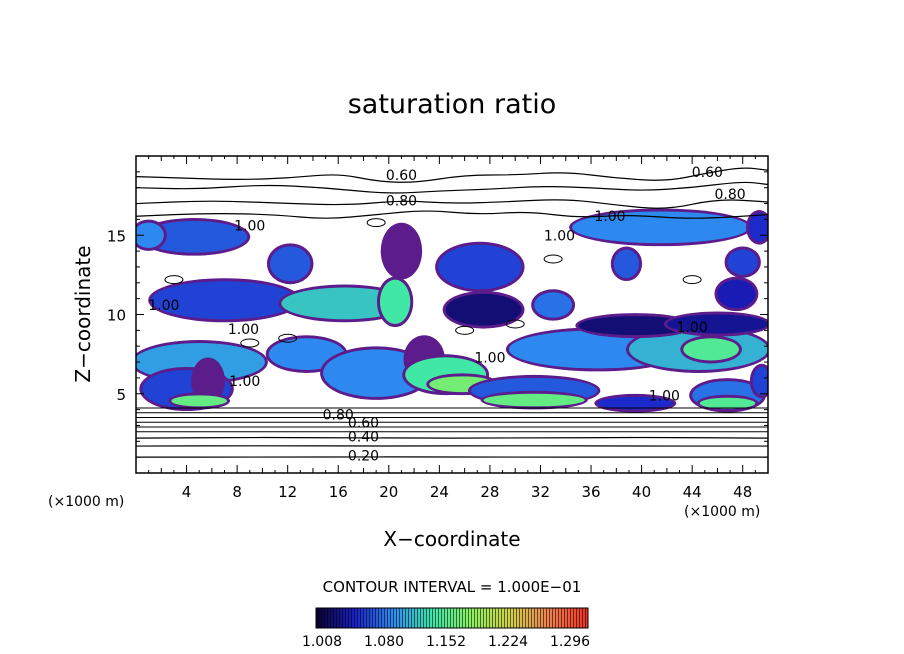  I want to click on contour-label: 0.20, so click(363, 457).